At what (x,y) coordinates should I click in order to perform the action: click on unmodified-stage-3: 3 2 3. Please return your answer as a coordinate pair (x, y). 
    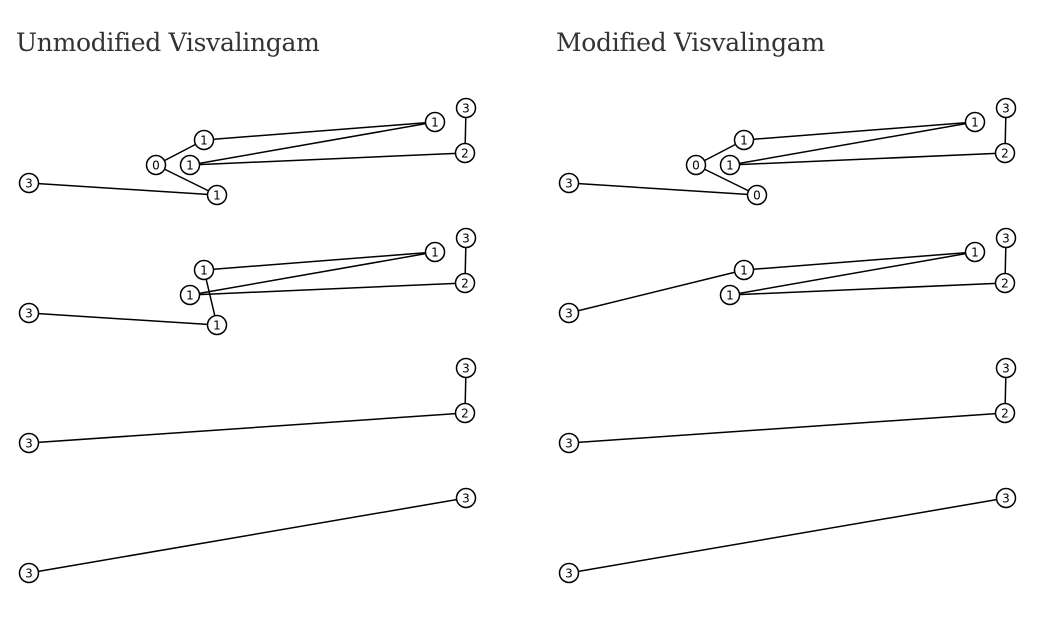
    Looking at the image, I should click on (247, 405).